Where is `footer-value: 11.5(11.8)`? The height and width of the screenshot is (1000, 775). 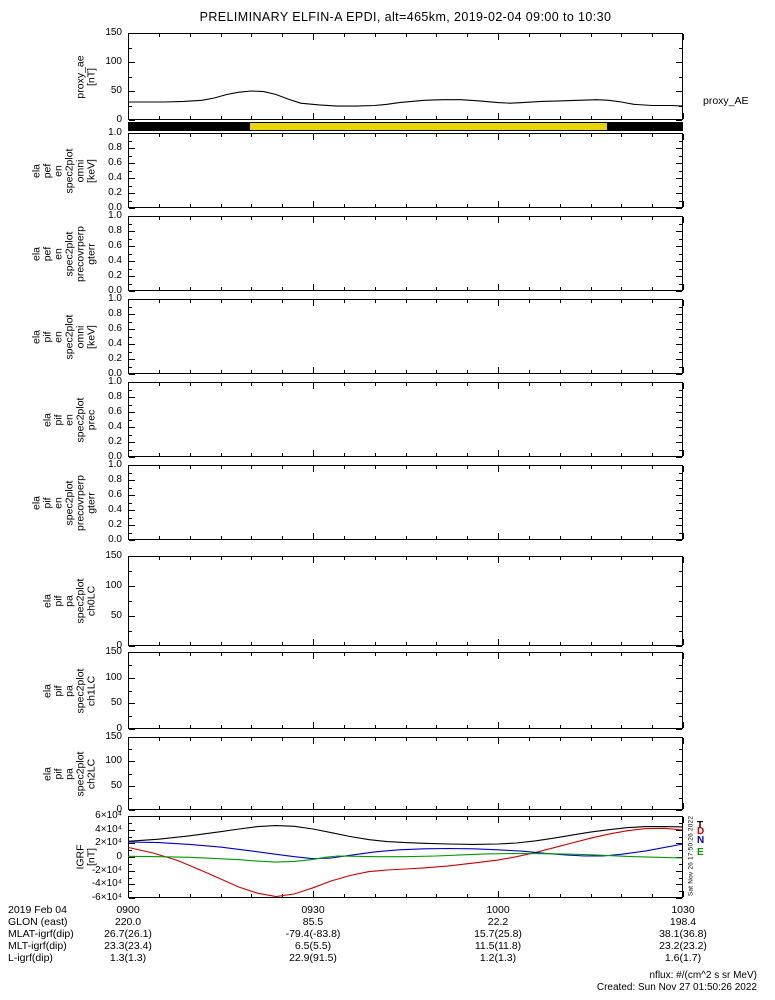
footer-value: 11.5(11.8) is located at coordinates (498, 946).